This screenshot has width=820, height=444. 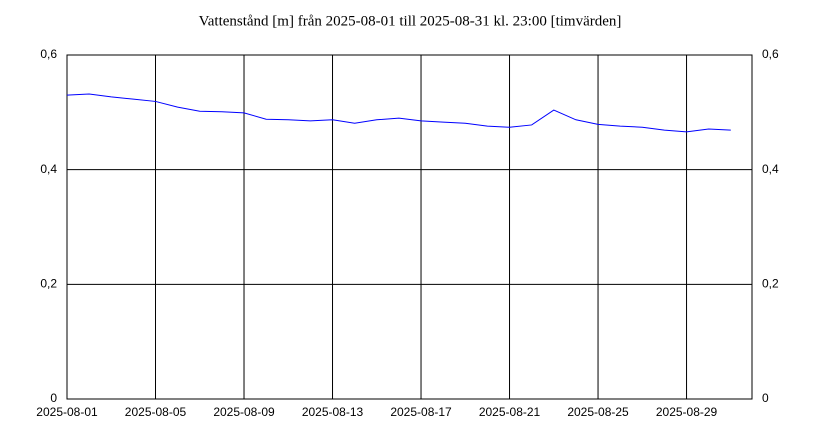 What do you see at coordinates (770, 169) in the screenshot?
I see `y-tick-label-right: 0,4` at bounding box center [770, 169].